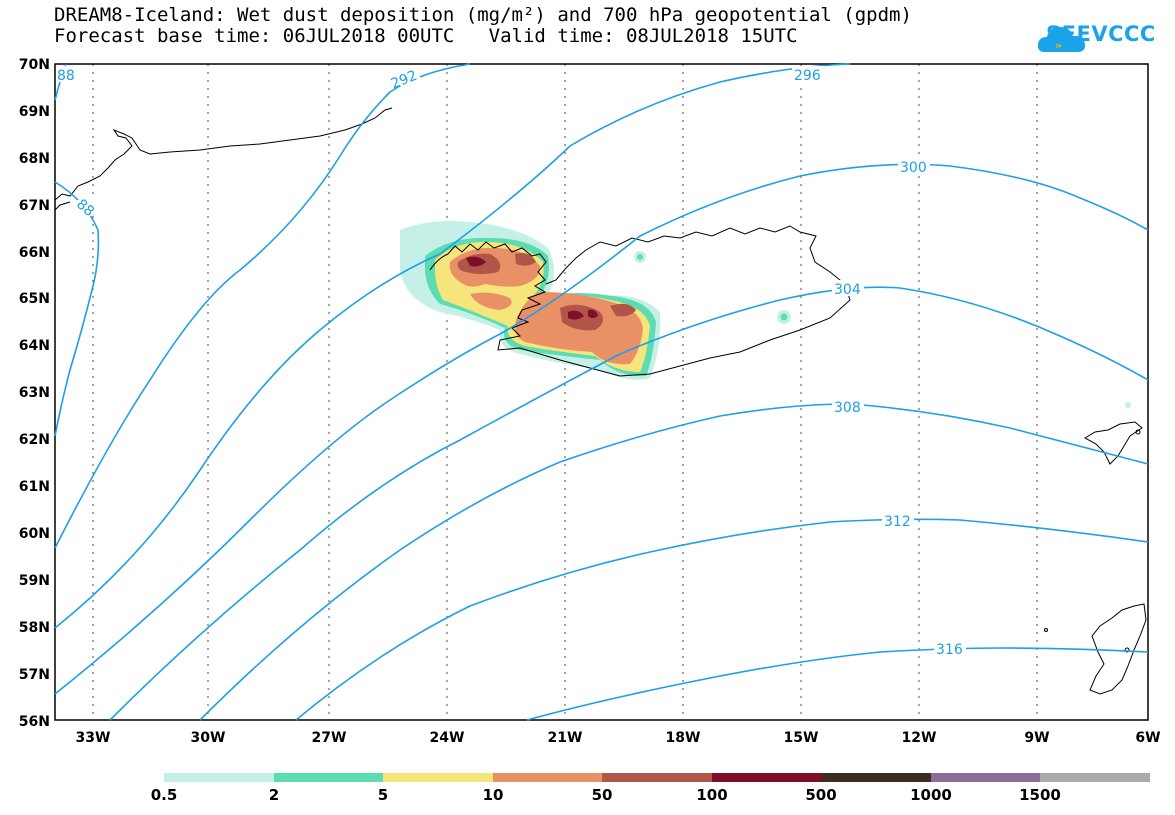 This screenshot has height=815, width=1175. What do you see at coordinates (447, 738) in the screenshot?
I see `lon-label: 24W` at bounding box center [447, 738].